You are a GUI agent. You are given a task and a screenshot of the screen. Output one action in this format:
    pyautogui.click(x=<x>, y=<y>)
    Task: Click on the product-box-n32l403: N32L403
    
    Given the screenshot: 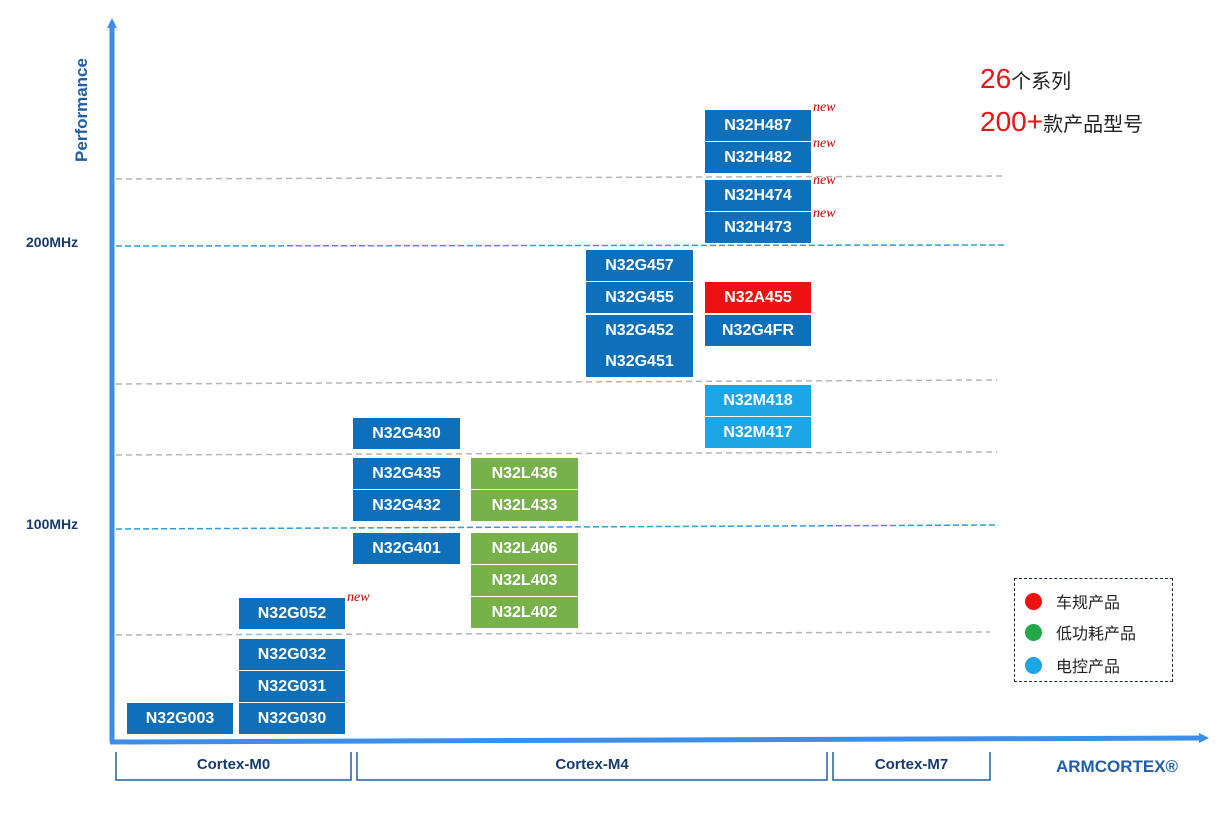 What is the action you would take?
    pyautogui.click(x=524, y=580)
    